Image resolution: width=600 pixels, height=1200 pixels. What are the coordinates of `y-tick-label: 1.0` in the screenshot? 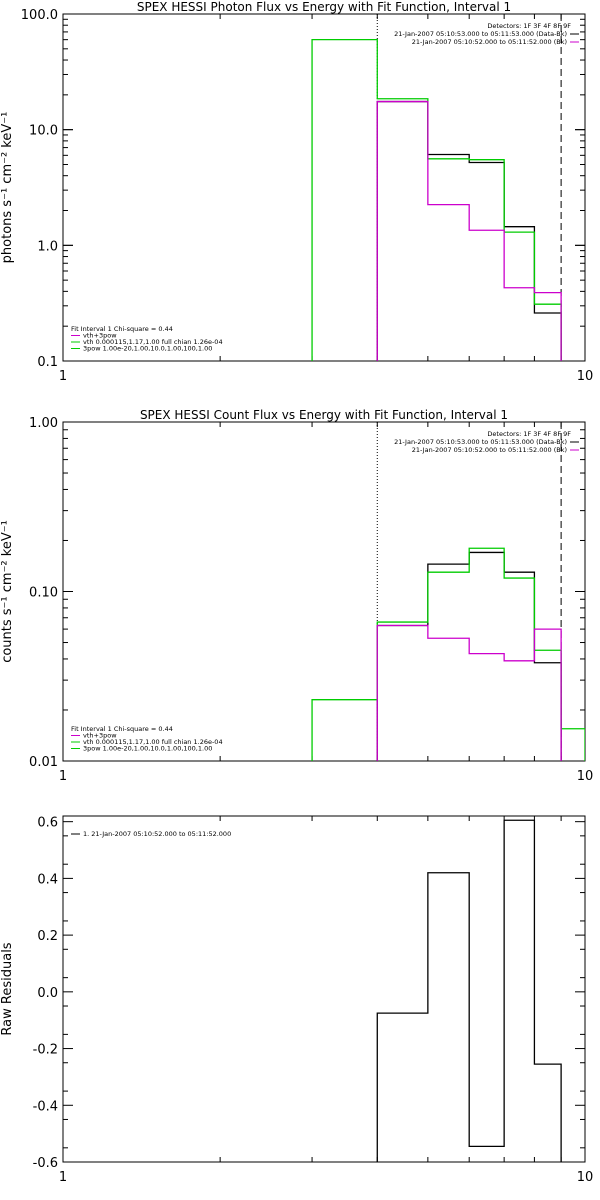 It's located at (47, 246).